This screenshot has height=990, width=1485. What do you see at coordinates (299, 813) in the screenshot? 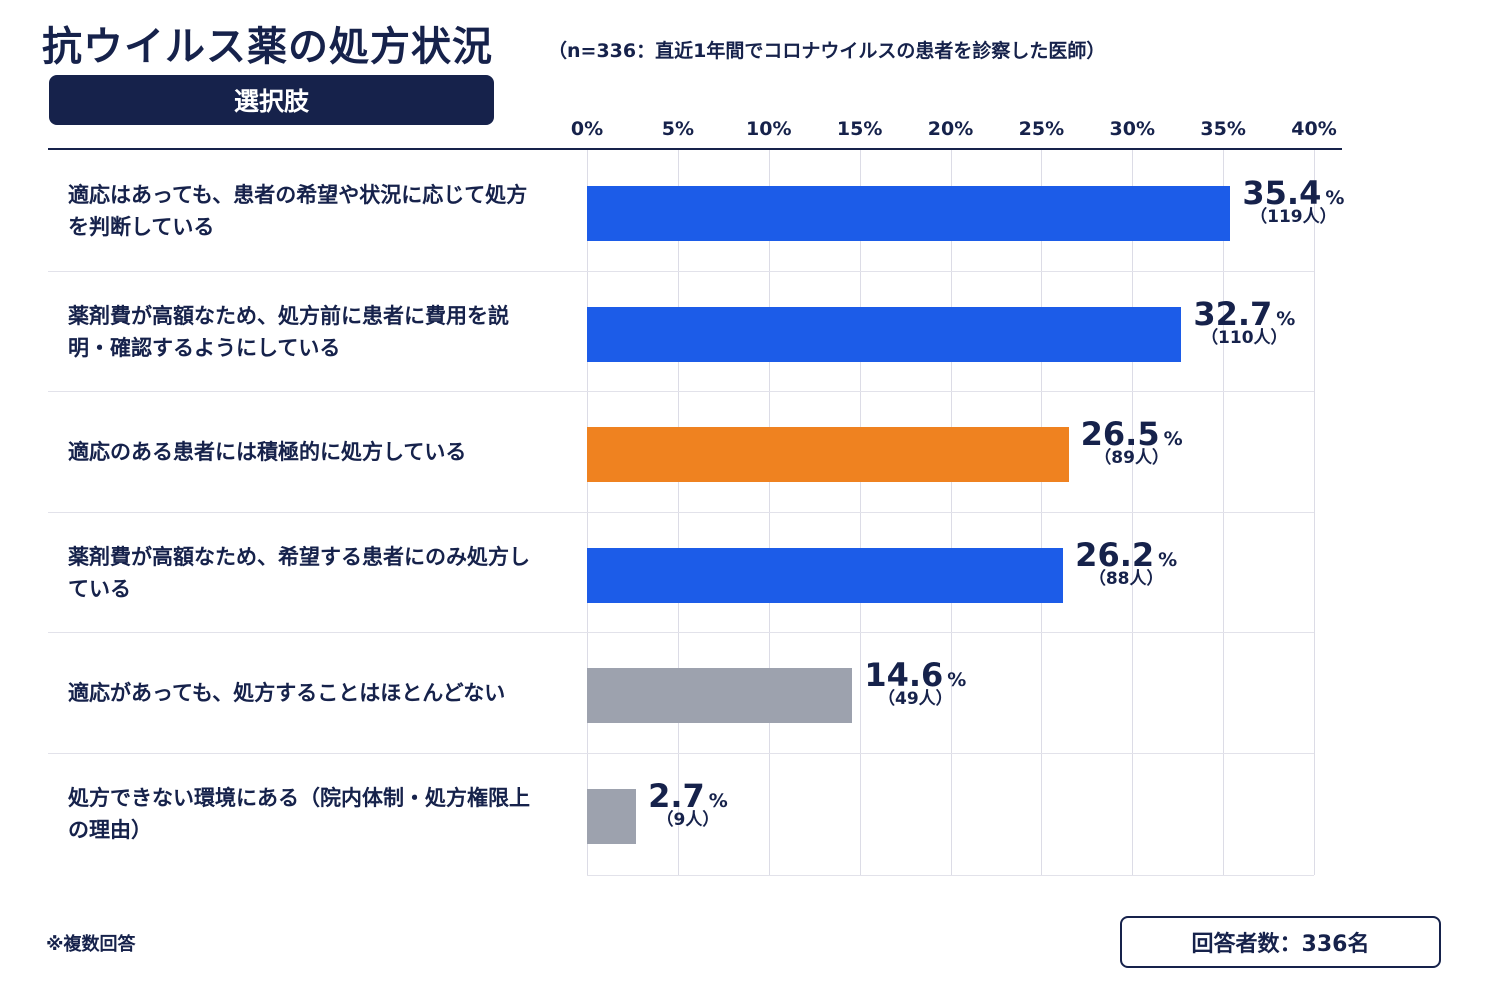
I see `category-label: 処方できない環境にある（院内体制・処方権限上の理由）` at bounding box center [299, 813].